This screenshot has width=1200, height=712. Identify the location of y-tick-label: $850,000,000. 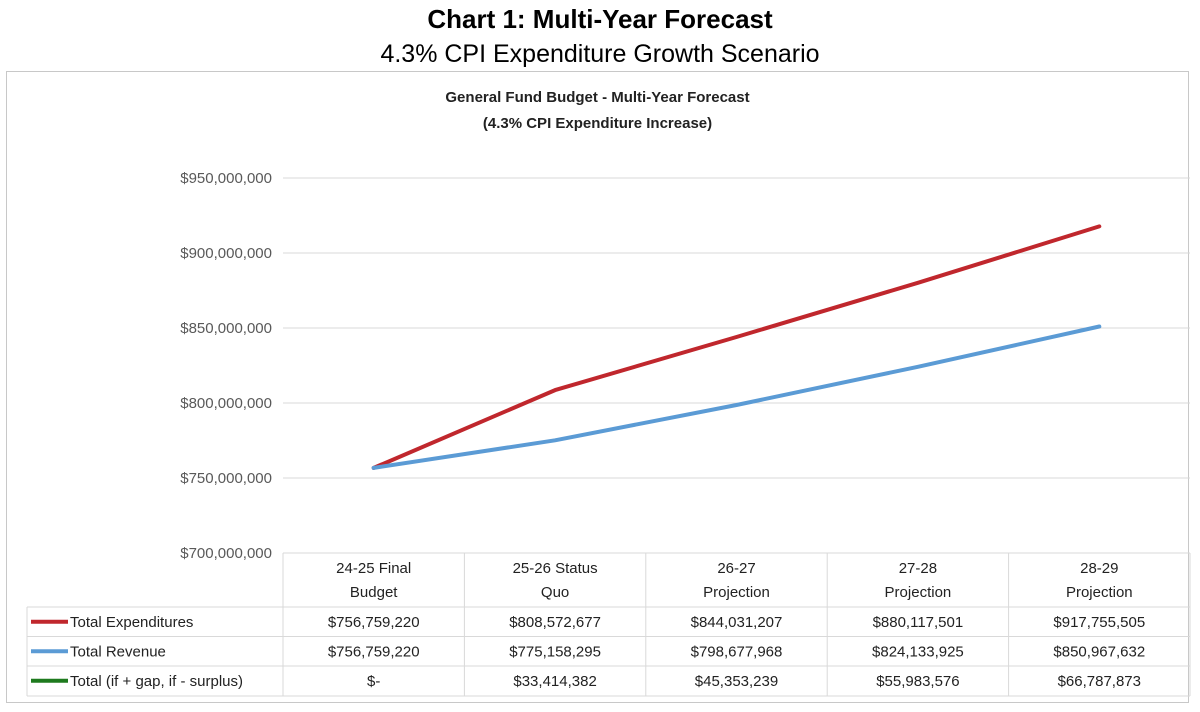
(226, 328).